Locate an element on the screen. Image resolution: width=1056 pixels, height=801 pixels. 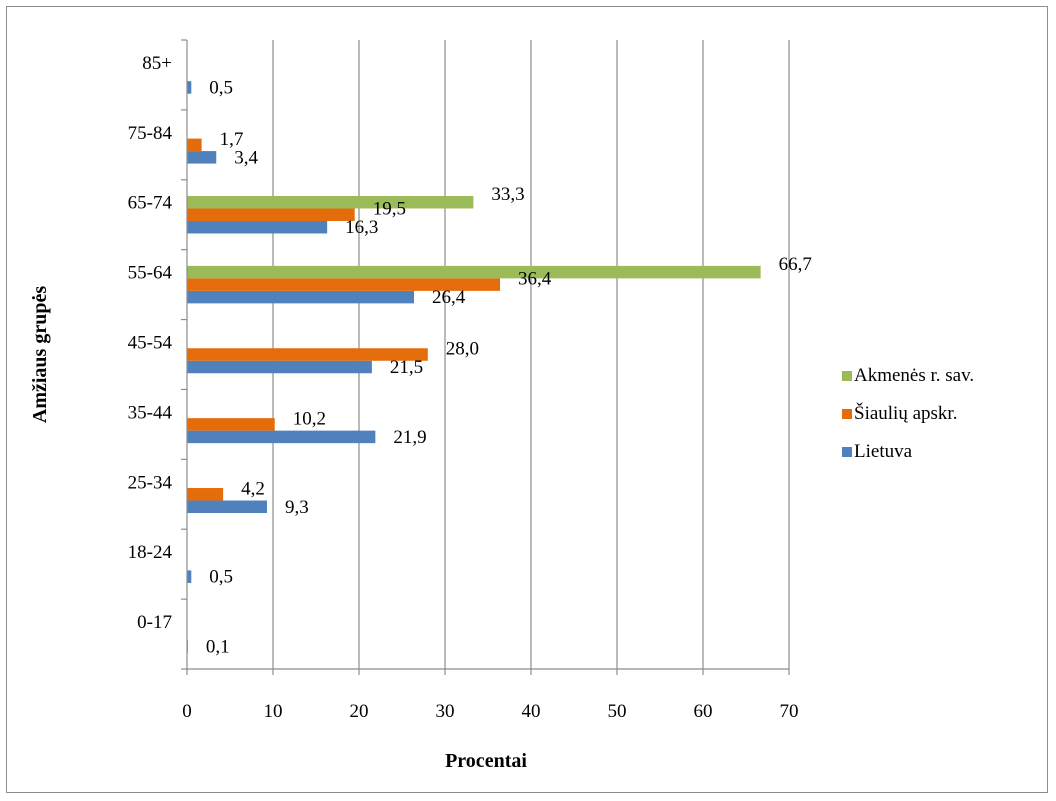
legend-label: Šiaulių apskr. is located at coordinates (905, 413).